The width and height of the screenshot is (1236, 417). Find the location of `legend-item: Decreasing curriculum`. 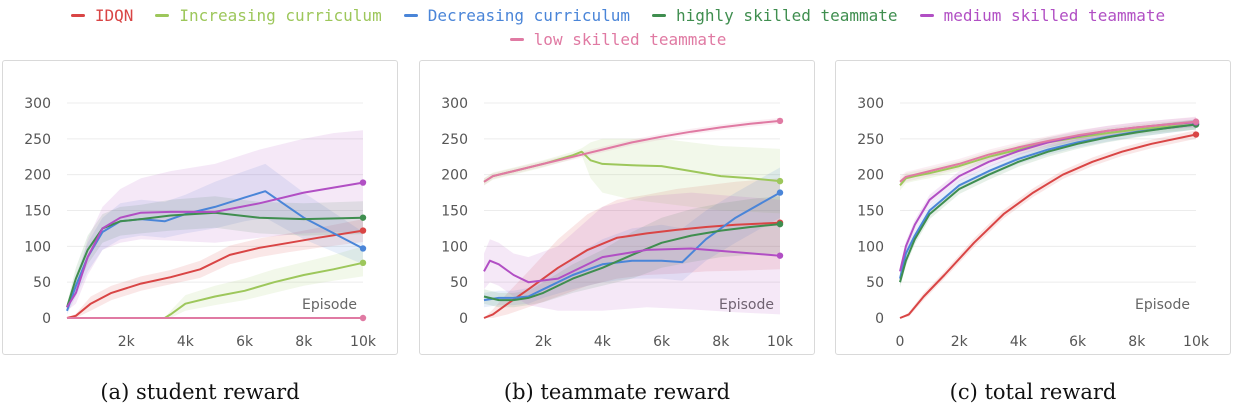

legend-item: Decreasing curriculum is located at coordinates (516, 15).